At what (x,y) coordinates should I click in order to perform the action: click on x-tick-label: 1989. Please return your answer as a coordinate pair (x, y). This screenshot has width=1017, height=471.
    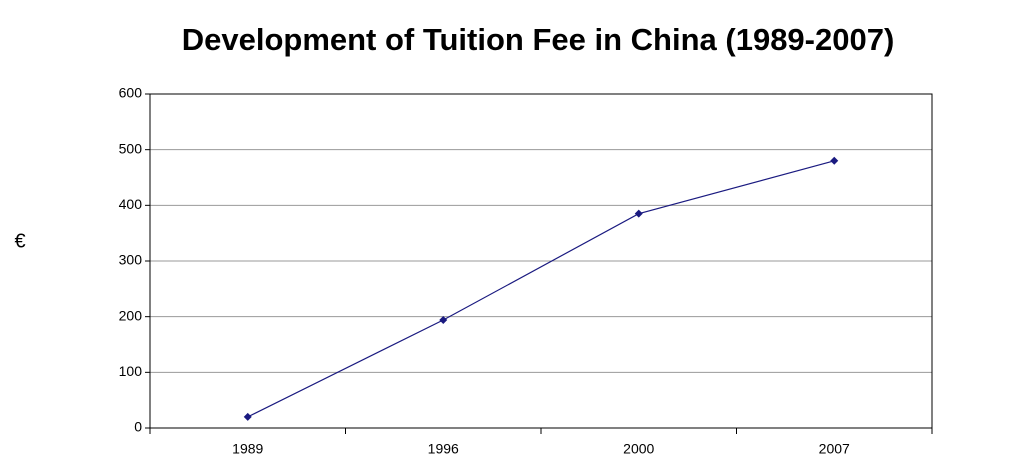
    Looking at the image, I should click on (247, 449).